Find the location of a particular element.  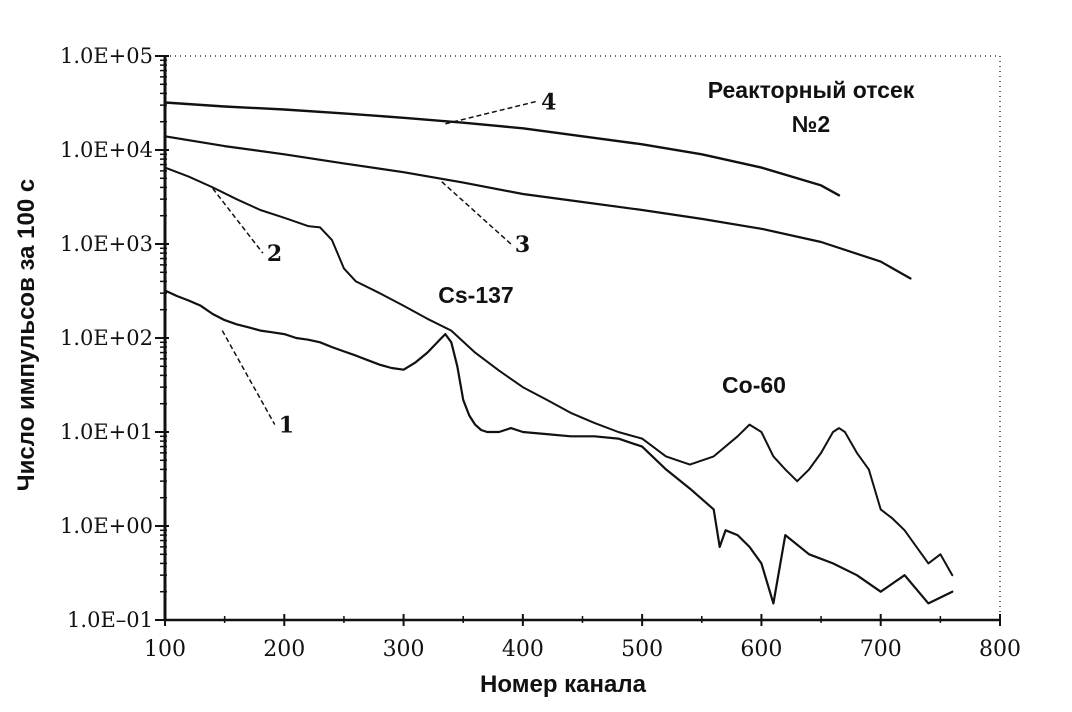

x-tick-label: 700 is located at coordinates (881, 649).